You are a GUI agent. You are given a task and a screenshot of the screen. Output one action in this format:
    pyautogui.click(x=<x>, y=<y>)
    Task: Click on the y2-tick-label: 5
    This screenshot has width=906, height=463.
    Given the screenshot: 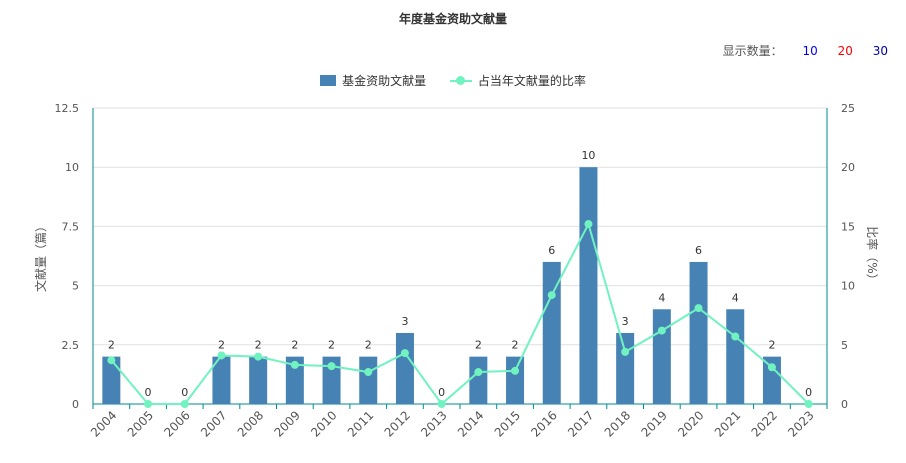 What is the action you would take?
    pyautogui.click(x=844, y=345)
    